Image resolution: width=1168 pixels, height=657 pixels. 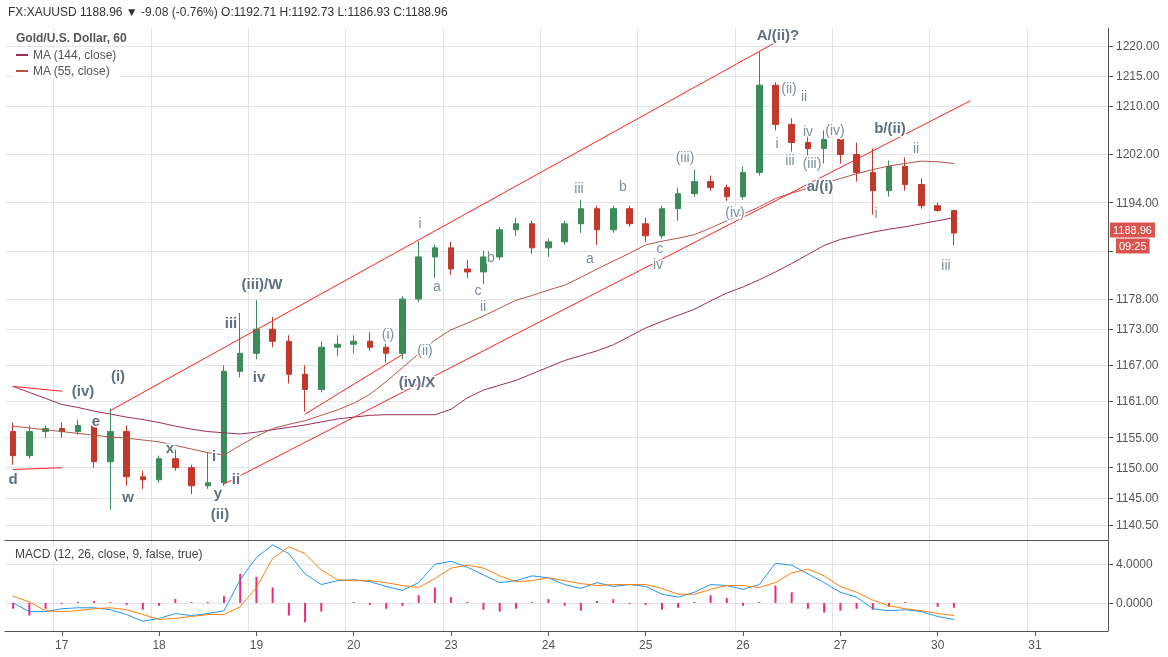 What do you see at coordinates (743, 645) in the screenshot?
I see `x-tick-label: 26` at bounding box center [743, 645].